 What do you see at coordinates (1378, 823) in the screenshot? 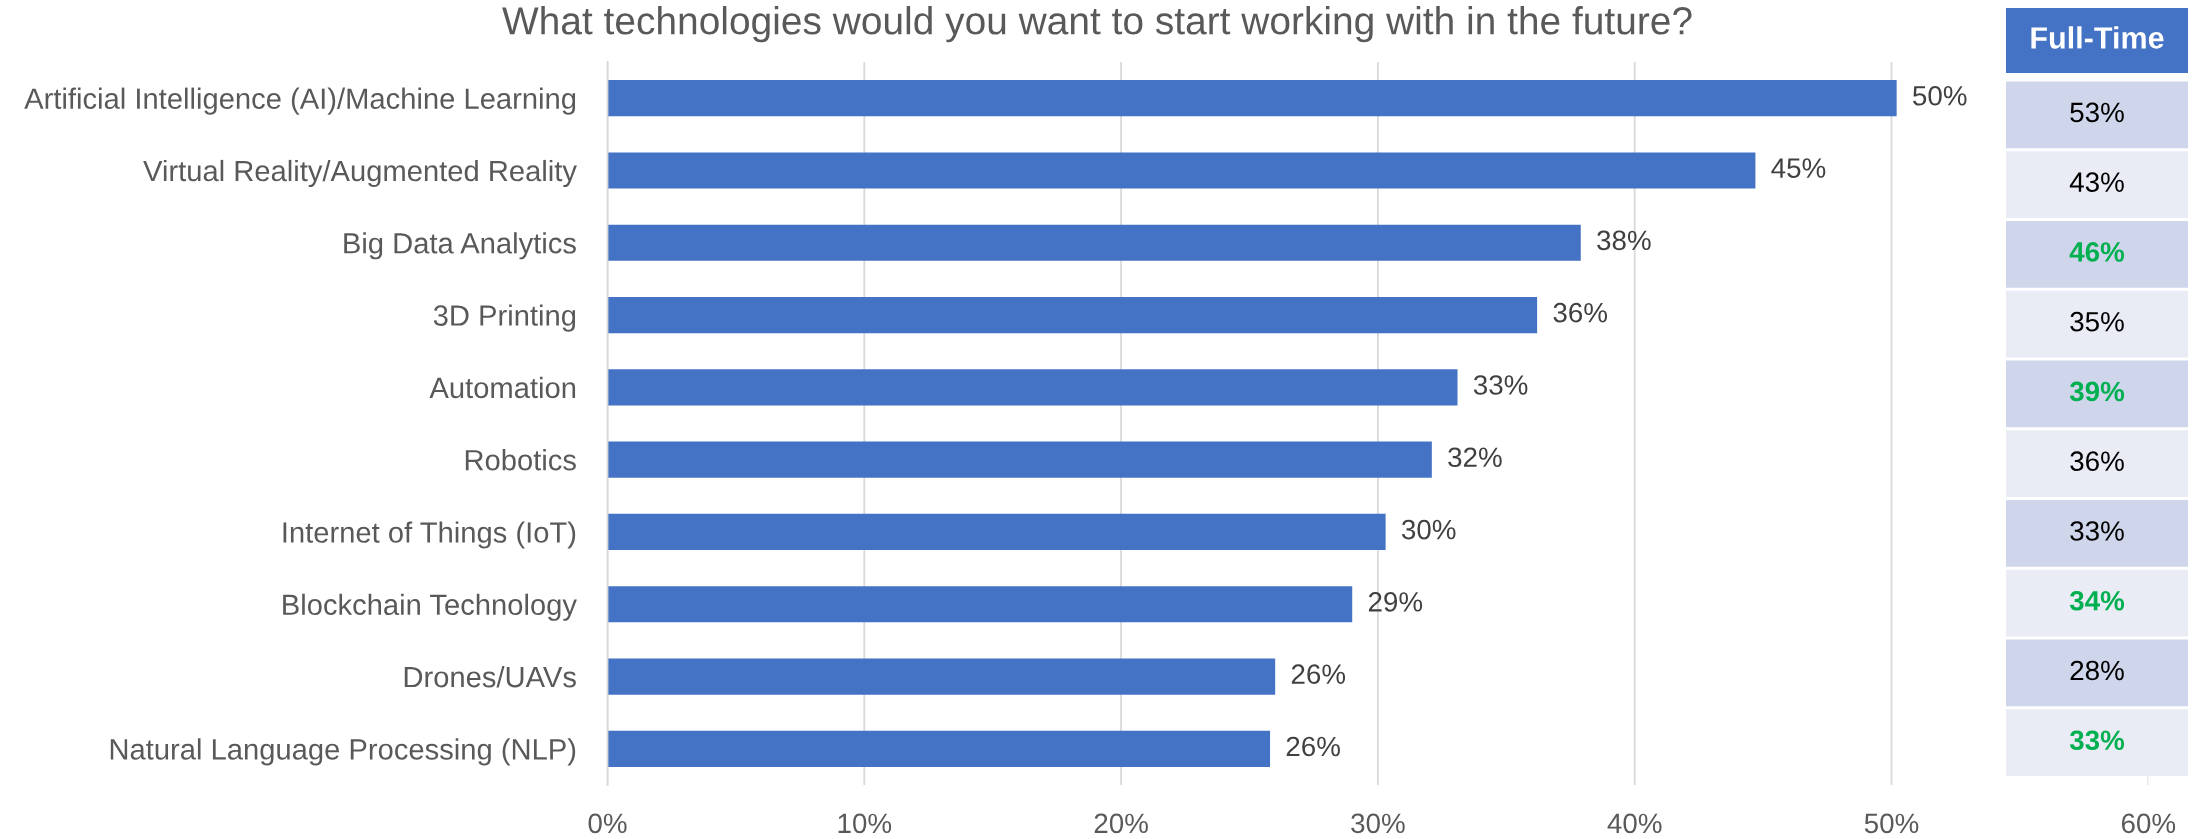
I see `x-tick-label: 30%` at bounding box center [1378, 823].